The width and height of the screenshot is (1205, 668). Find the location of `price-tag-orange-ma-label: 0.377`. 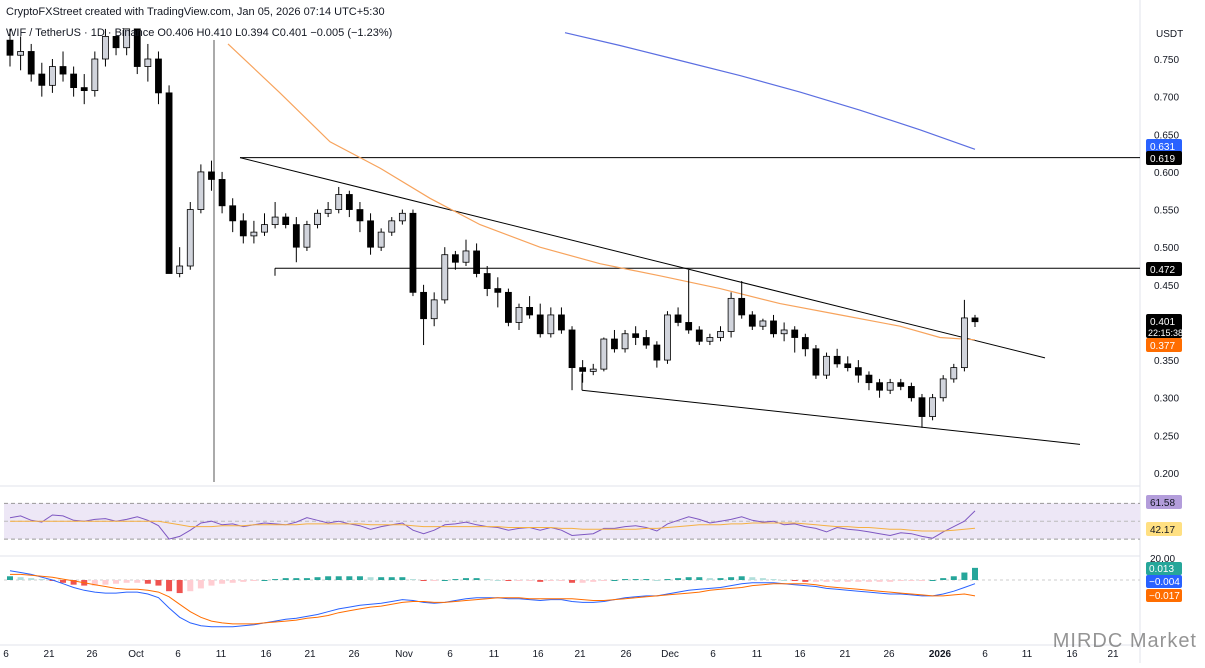

price-tag-orange-ma-label: 0.377 is located at coordinates (1162, 346).